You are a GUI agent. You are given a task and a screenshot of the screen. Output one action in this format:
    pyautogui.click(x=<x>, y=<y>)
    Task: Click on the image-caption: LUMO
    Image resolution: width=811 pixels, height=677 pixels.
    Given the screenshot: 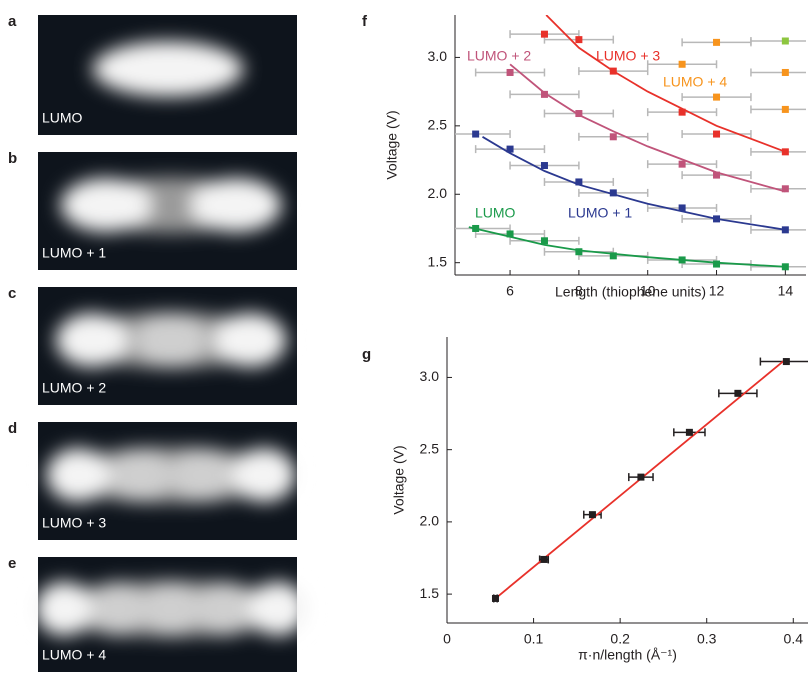 What is the action you would take?
    pyautogui.click(x=62, y=118)
    